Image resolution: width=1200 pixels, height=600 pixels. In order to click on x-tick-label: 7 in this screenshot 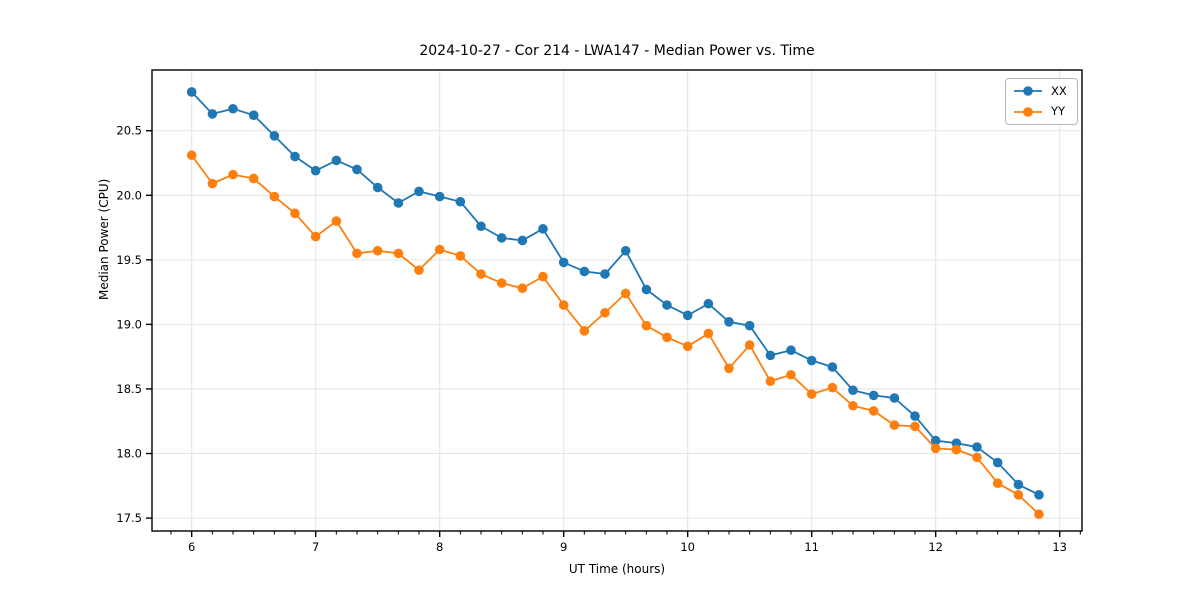, I will do `click(315, 547)`.